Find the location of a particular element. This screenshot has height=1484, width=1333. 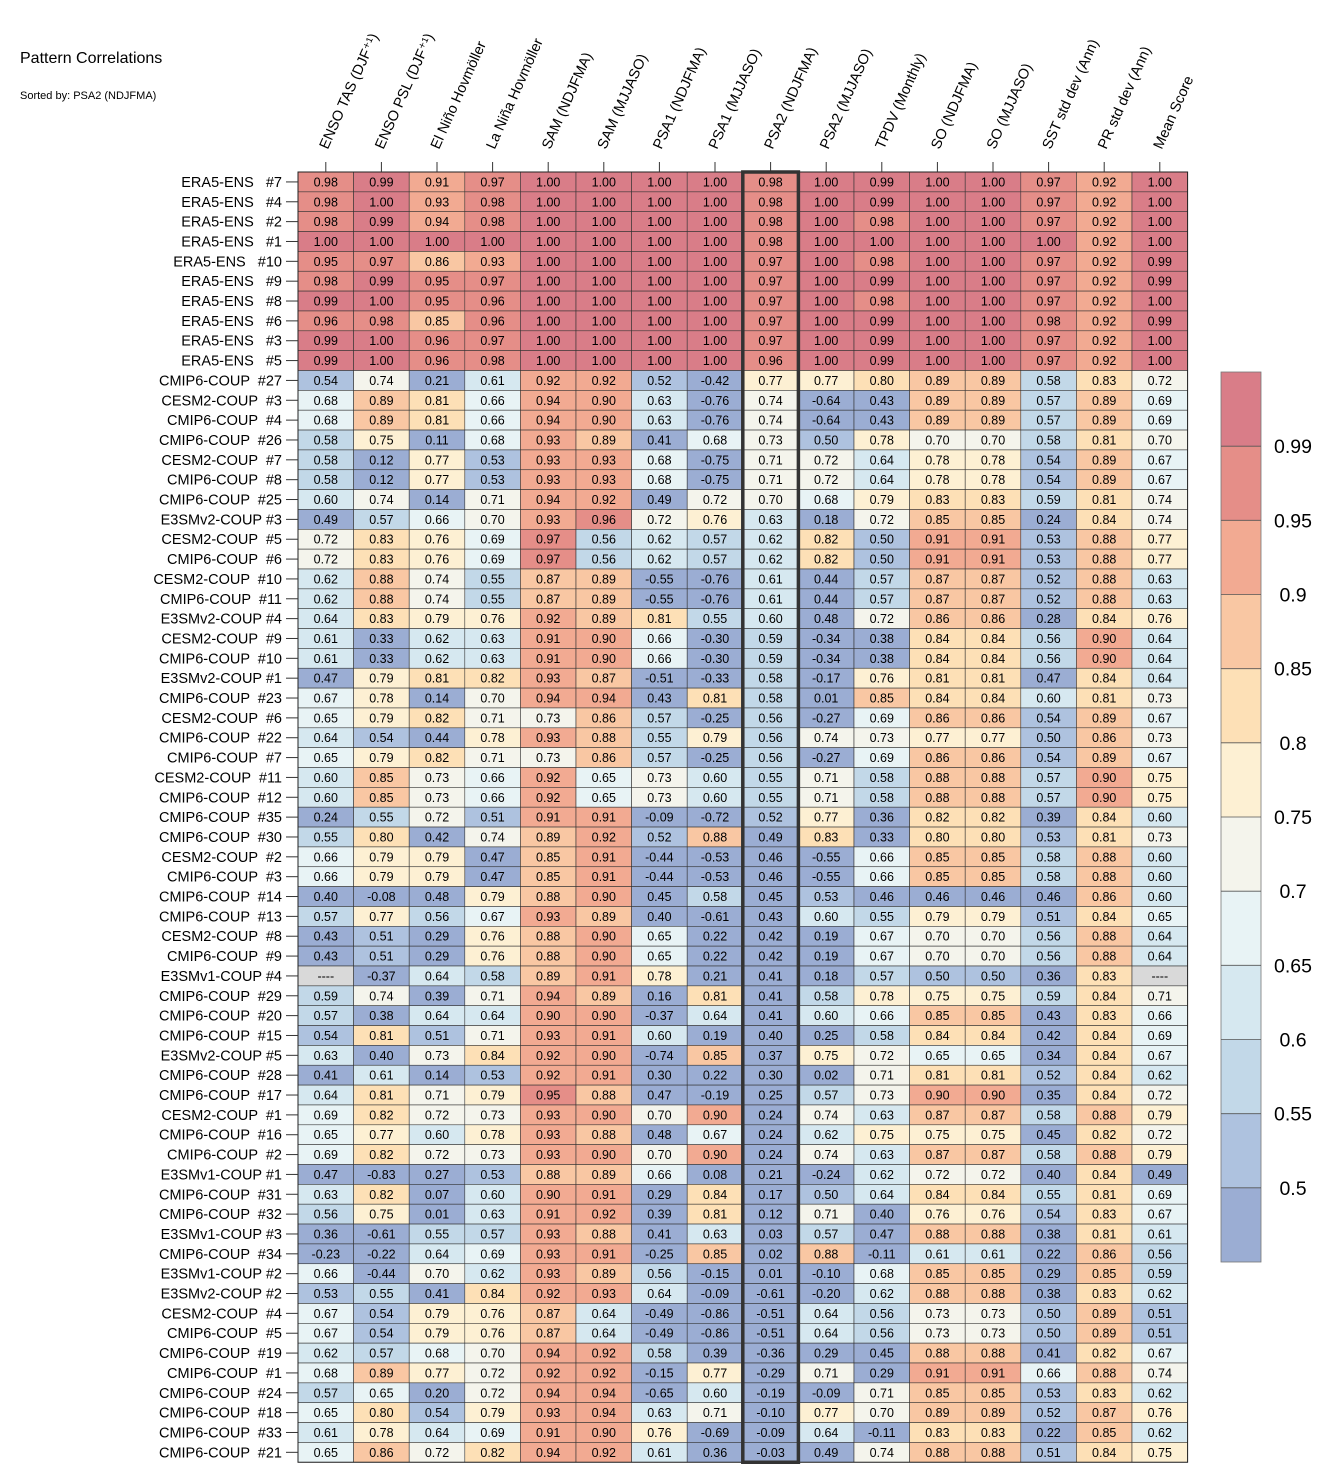

row-label: CESM2-COUP #7 is located at coordinates (221, 461).